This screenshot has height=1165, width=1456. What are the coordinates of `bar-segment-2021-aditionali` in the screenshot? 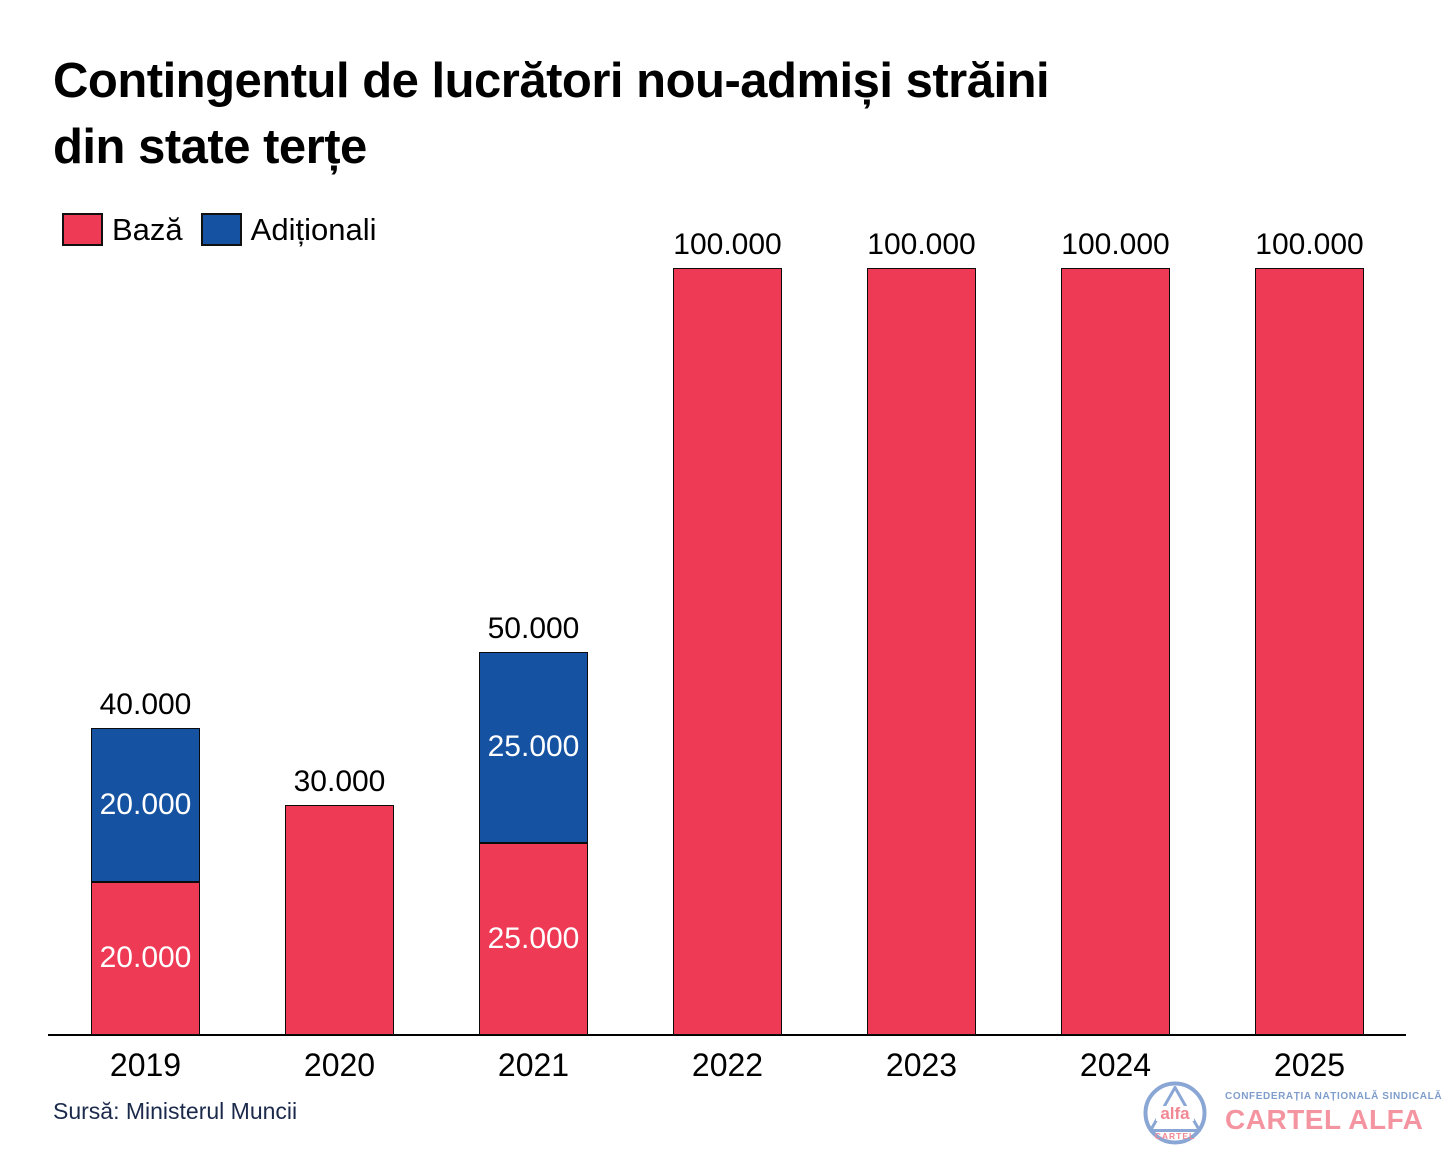 It's located at (533, 747).